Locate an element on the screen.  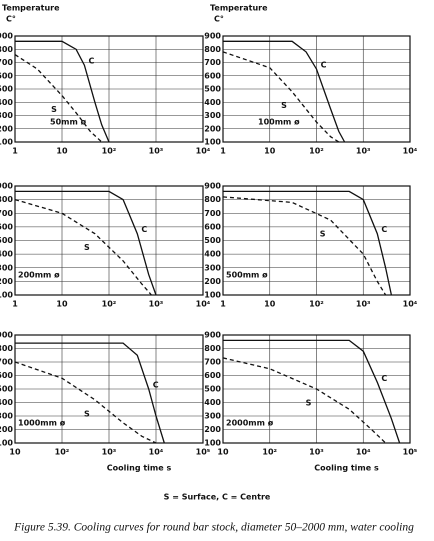
annotation: 500mm ø is located at coordinates (247, 275).